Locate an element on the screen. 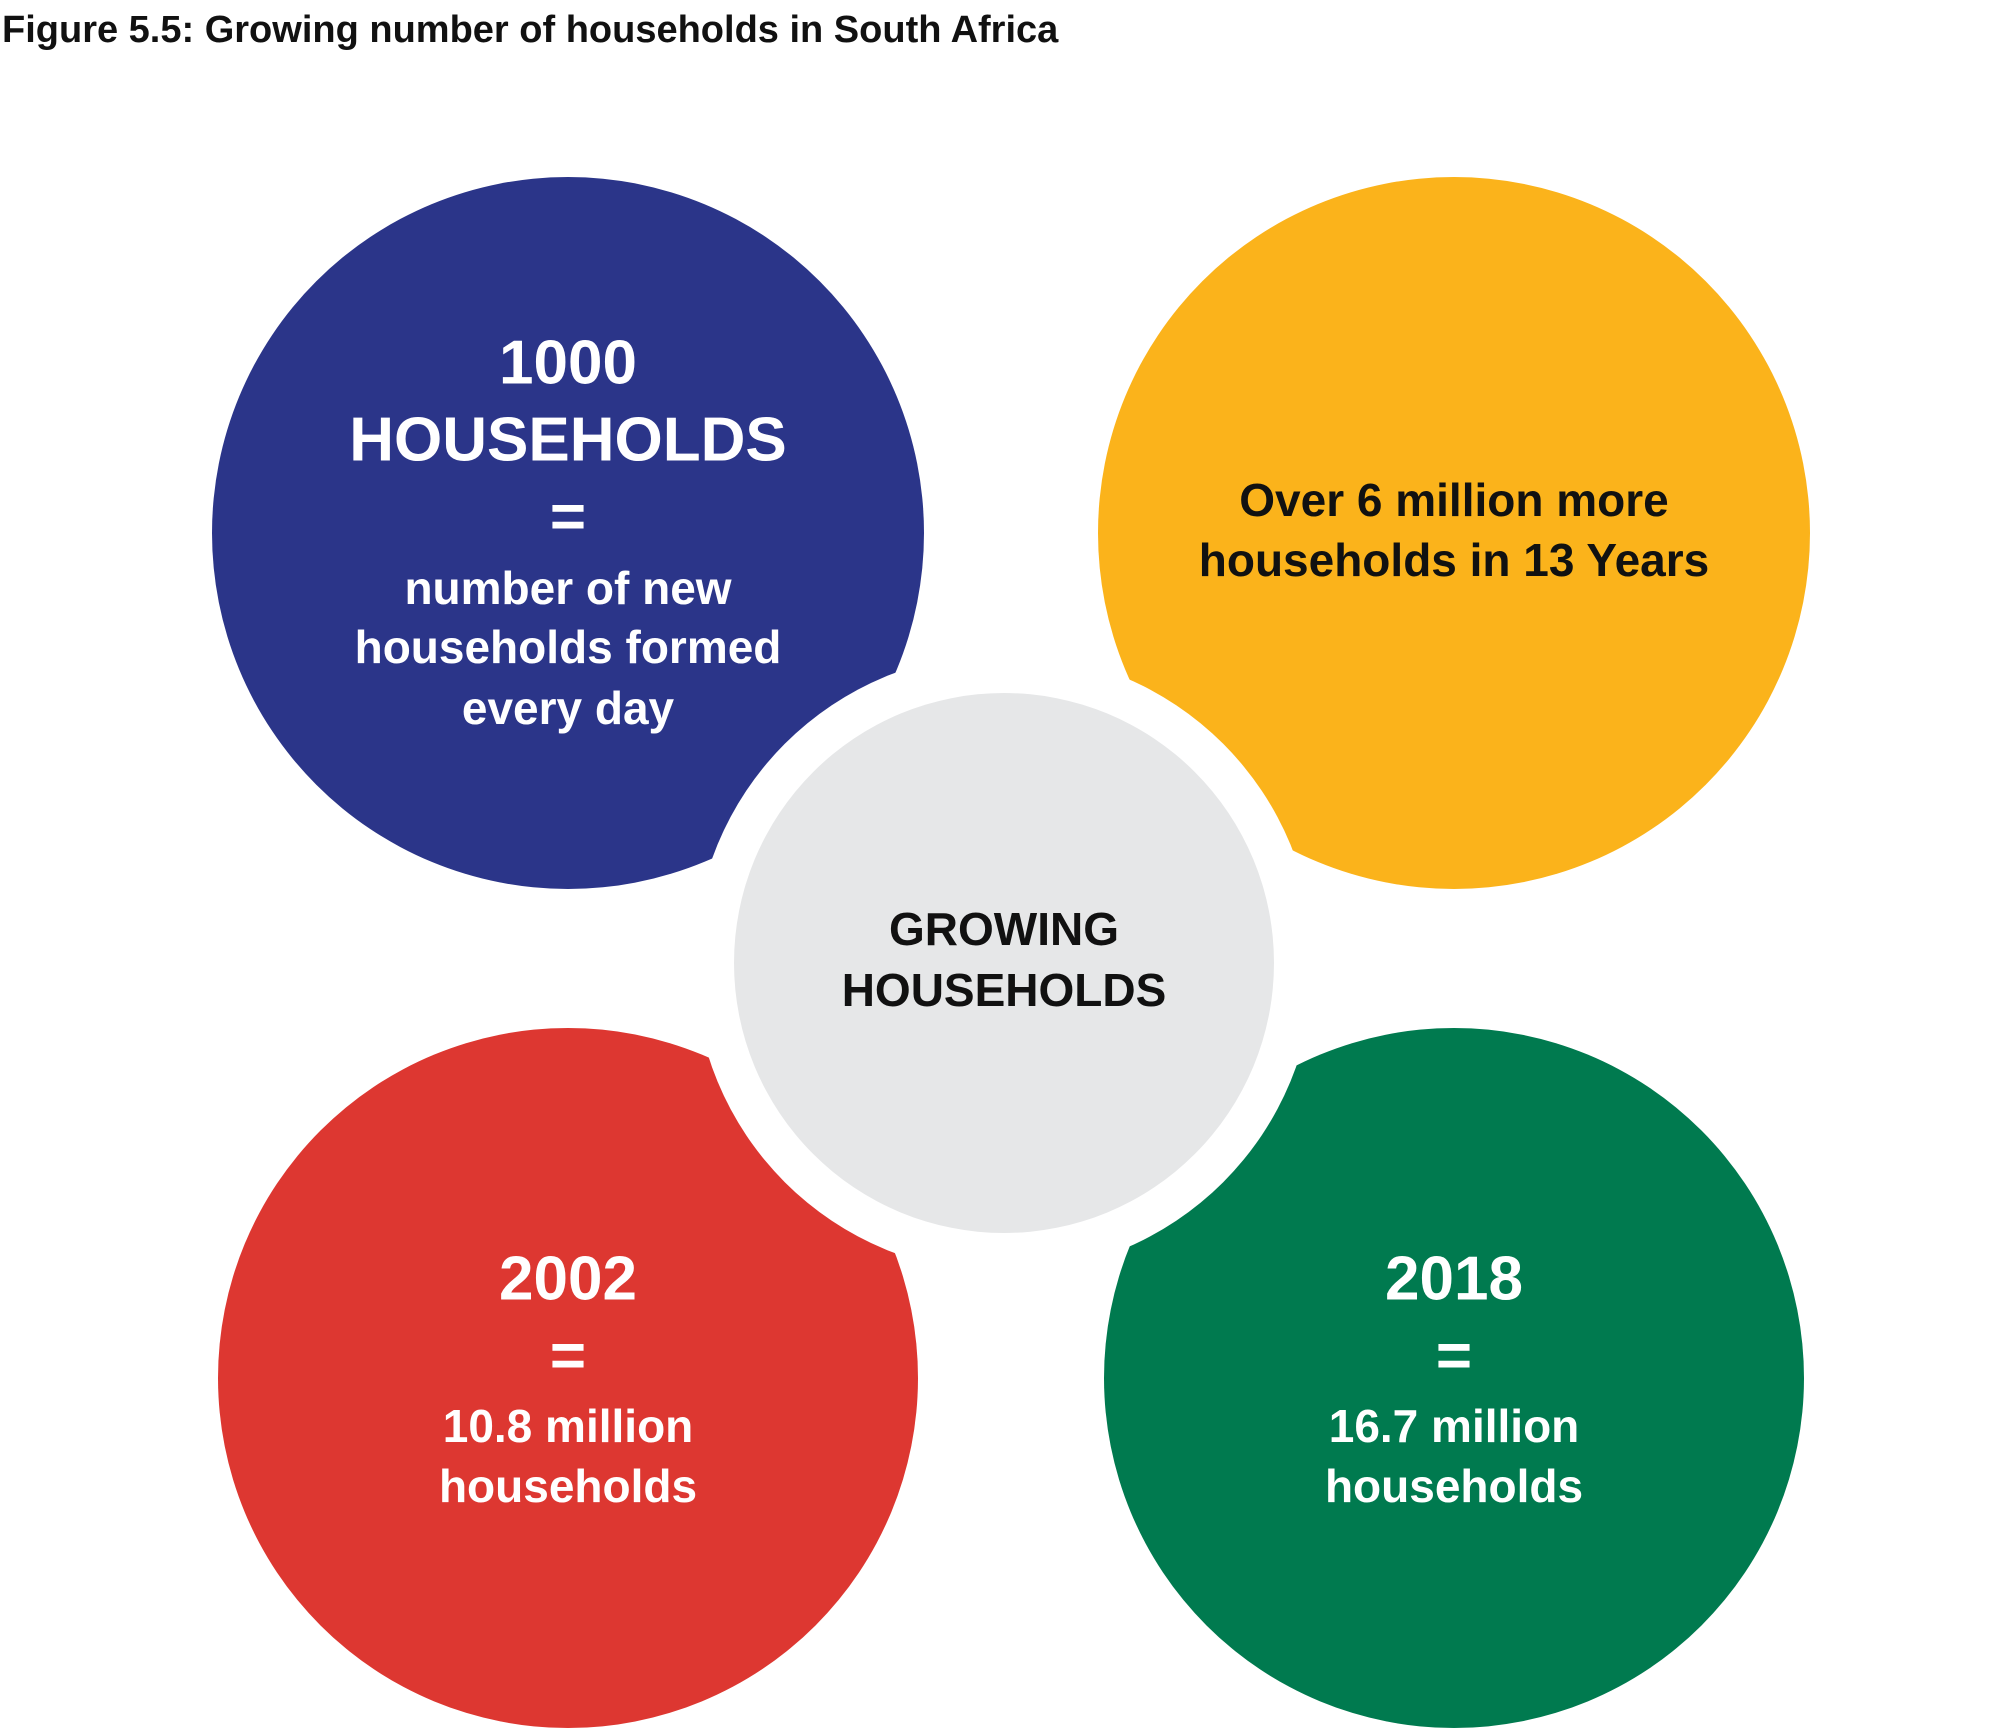 The width and height of the screenshot is (2008, 1730). blue-circle is located at coordinates (568, 533).